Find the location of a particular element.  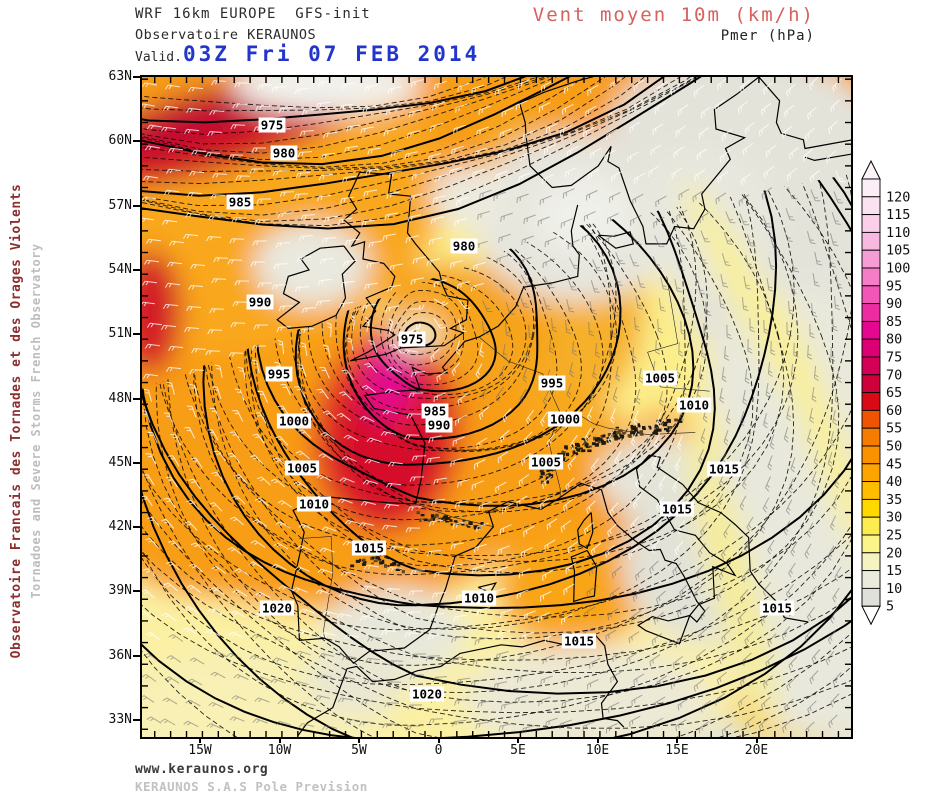

lat-tick-label: 33N is located at coordinates (120, 719).